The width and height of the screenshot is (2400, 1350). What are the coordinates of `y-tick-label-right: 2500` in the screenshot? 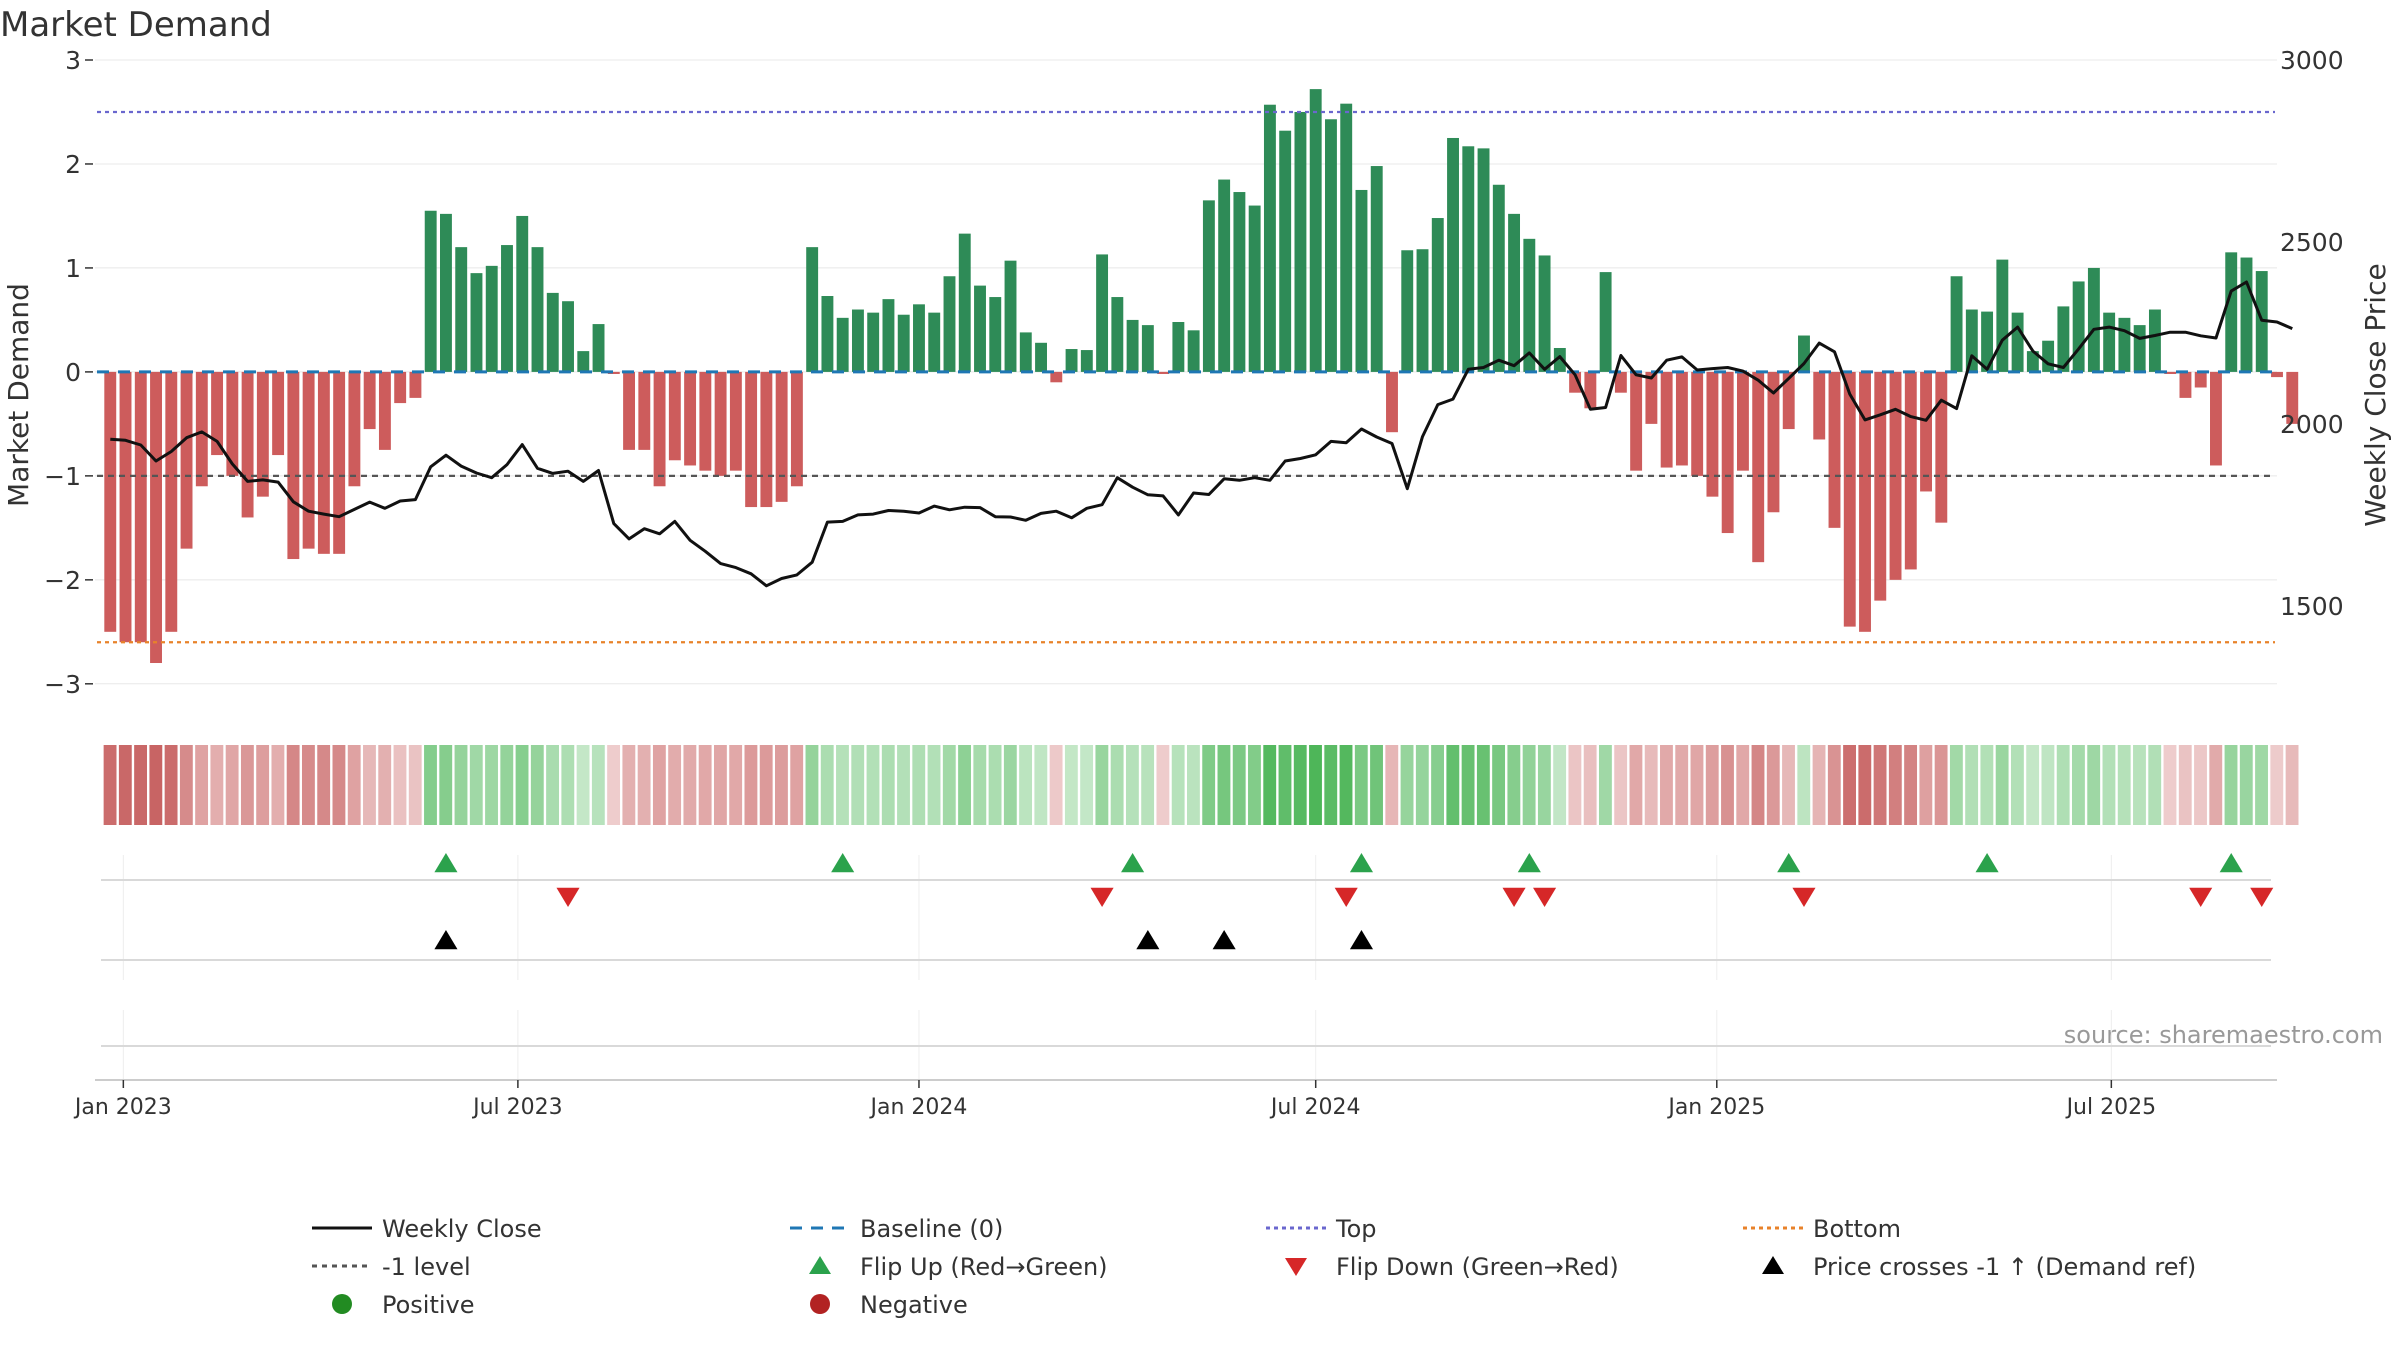 It's located at (2312, 242).